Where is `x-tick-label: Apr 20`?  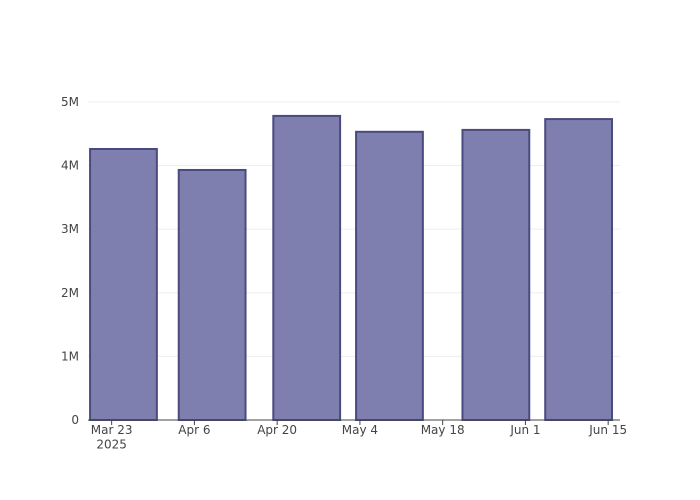
x-tick-label: Apr 20 is located at coordinates (277, 430).